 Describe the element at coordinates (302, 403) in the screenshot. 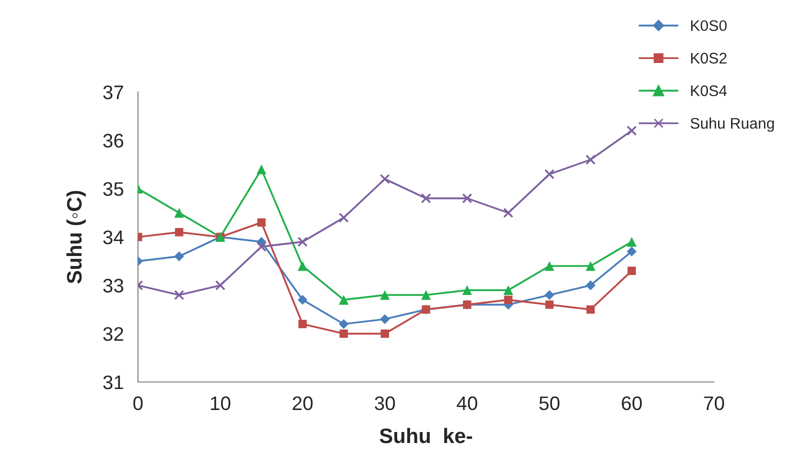

I see `x-tick-label: 20` at that location.